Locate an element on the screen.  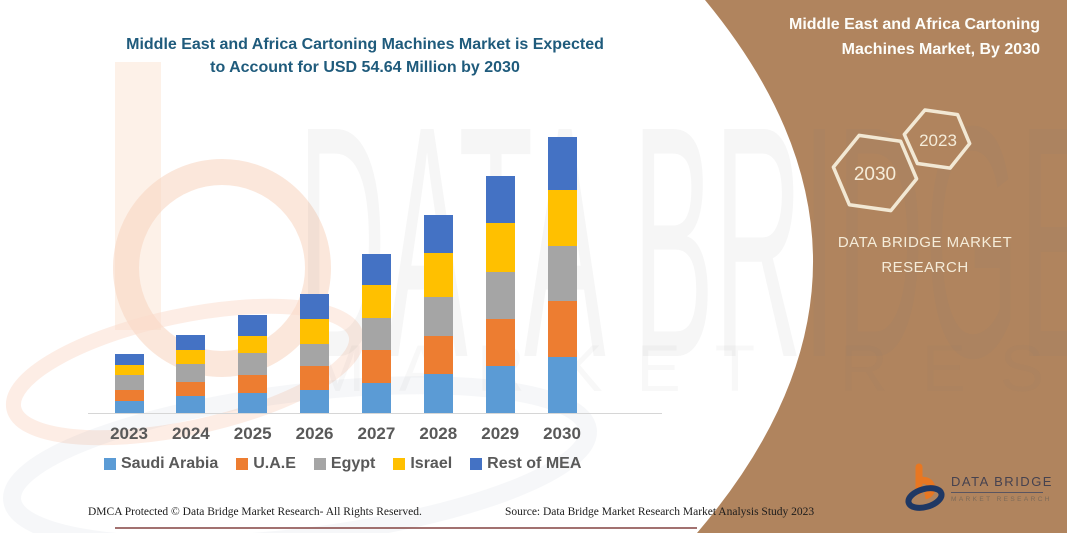
side-panel-brand-line2: RESEARCH is located at coordinates (925, 267).